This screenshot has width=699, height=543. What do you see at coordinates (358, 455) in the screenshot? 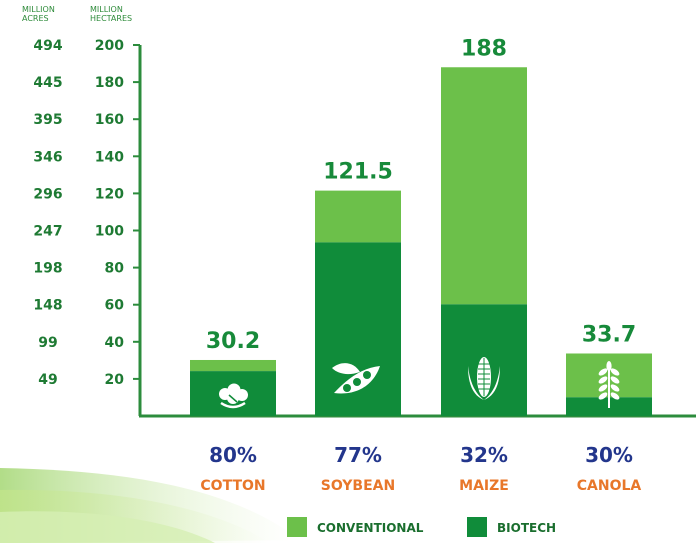
I see `biotech-share-soybean: 77%` at bounding box center [358, 455].